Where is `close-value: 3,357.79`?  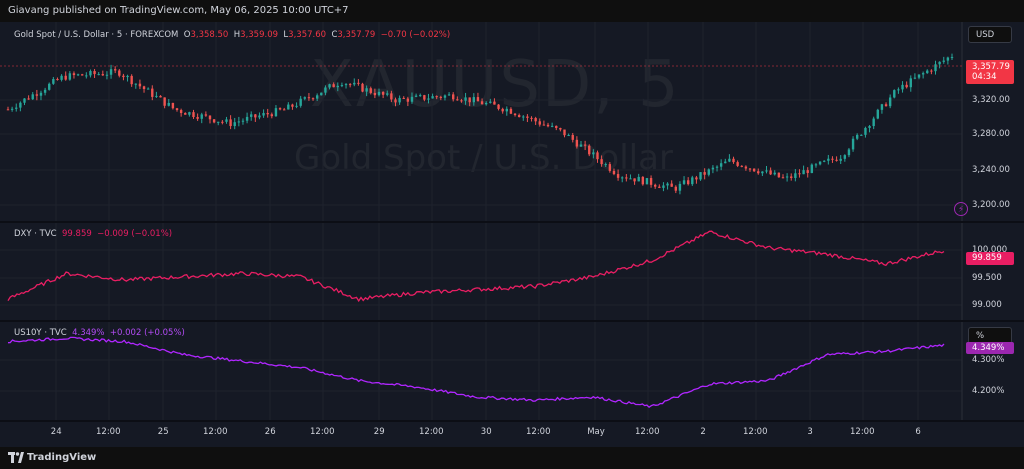
close-value: 3,357.79 is located at coordinates (356, 35).